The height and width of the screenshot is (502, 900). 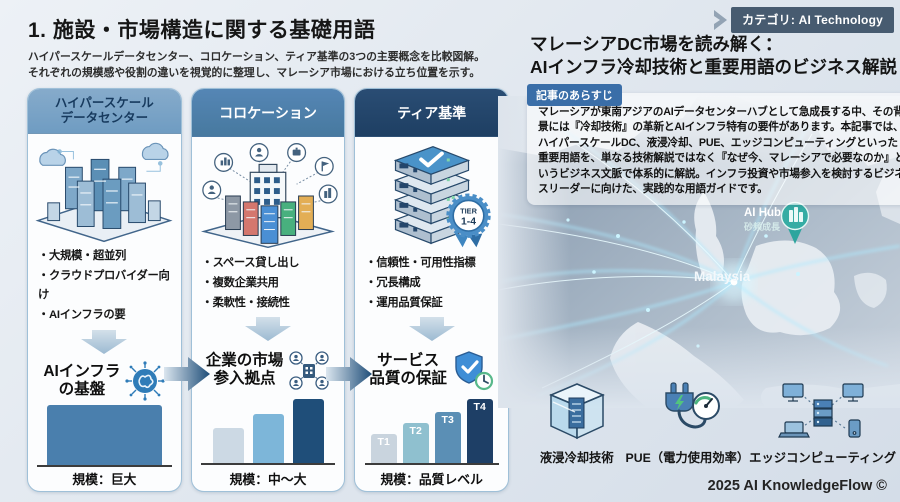 I want to click on scale-bar: T3, so click(x=447, y=437).